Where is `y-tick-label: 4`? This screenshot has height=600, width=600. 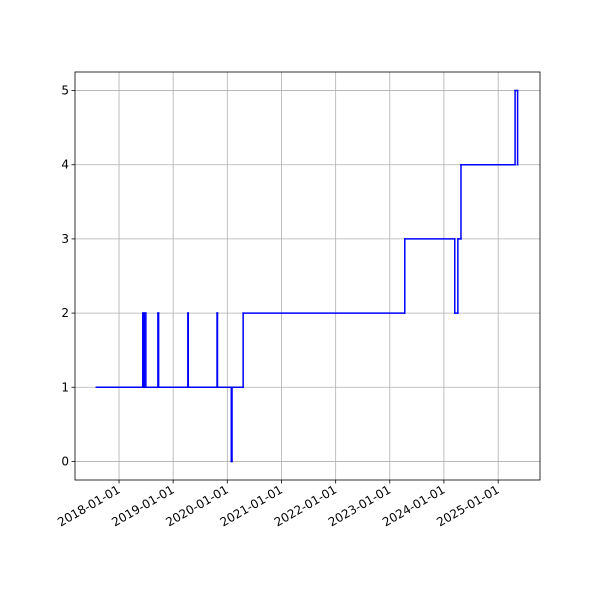
y-tick-label: 4 is located at coordinates (65, 165).